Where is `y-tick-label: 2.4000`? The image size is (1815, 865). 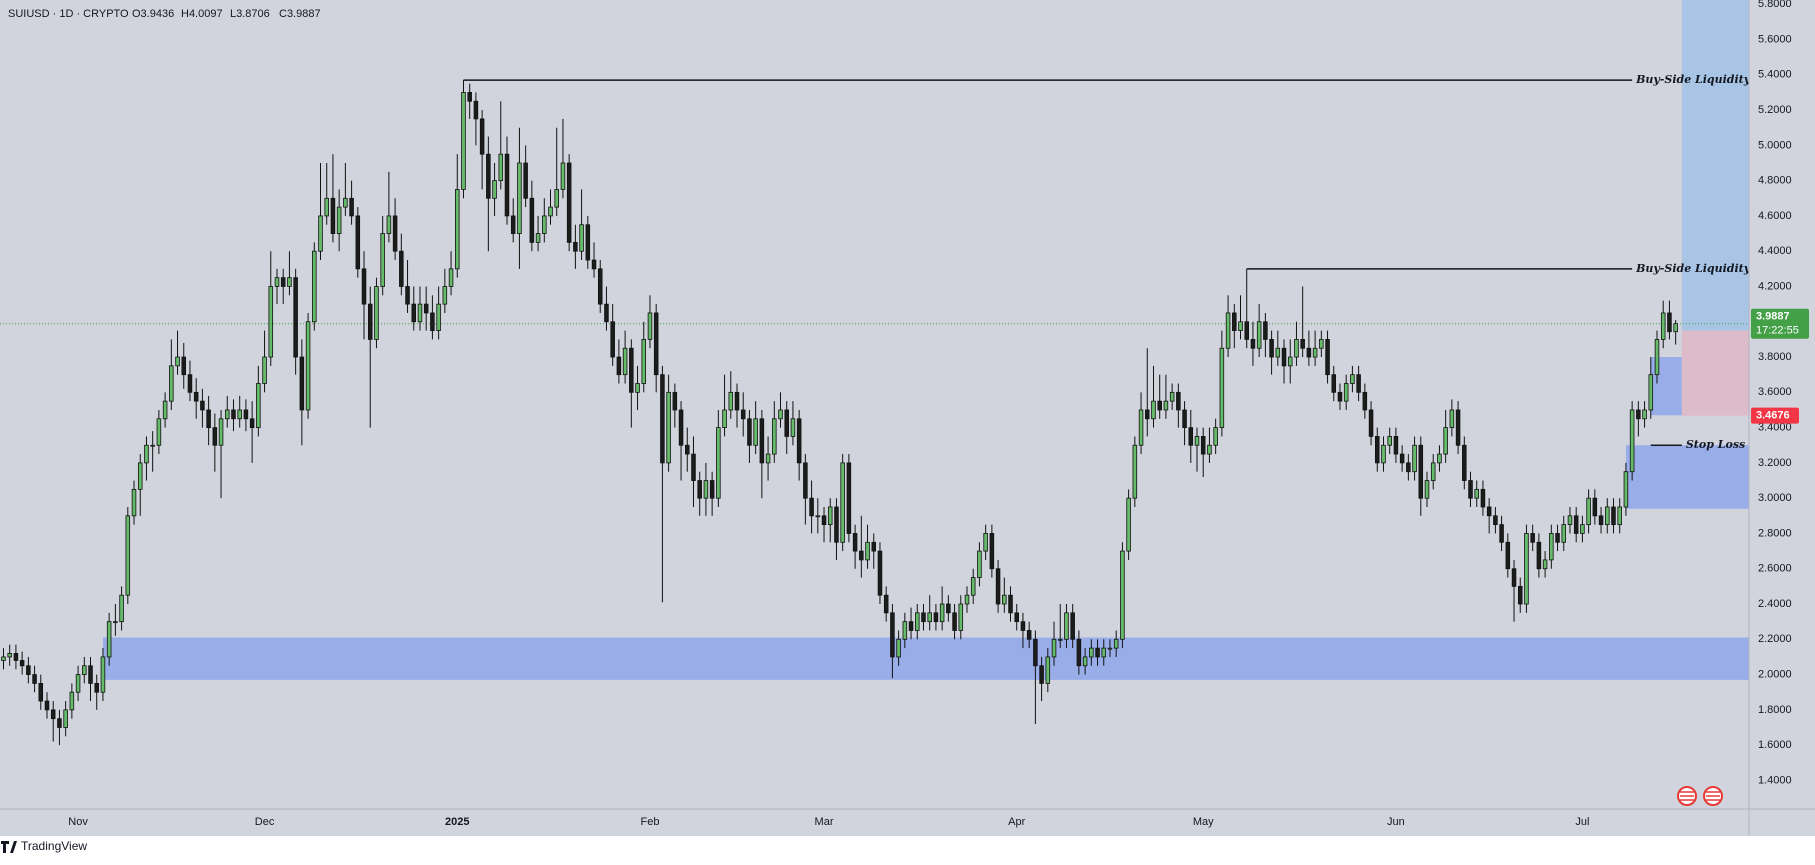
y-tick-label: 2.4000 is located at coordinates (1775, 604).